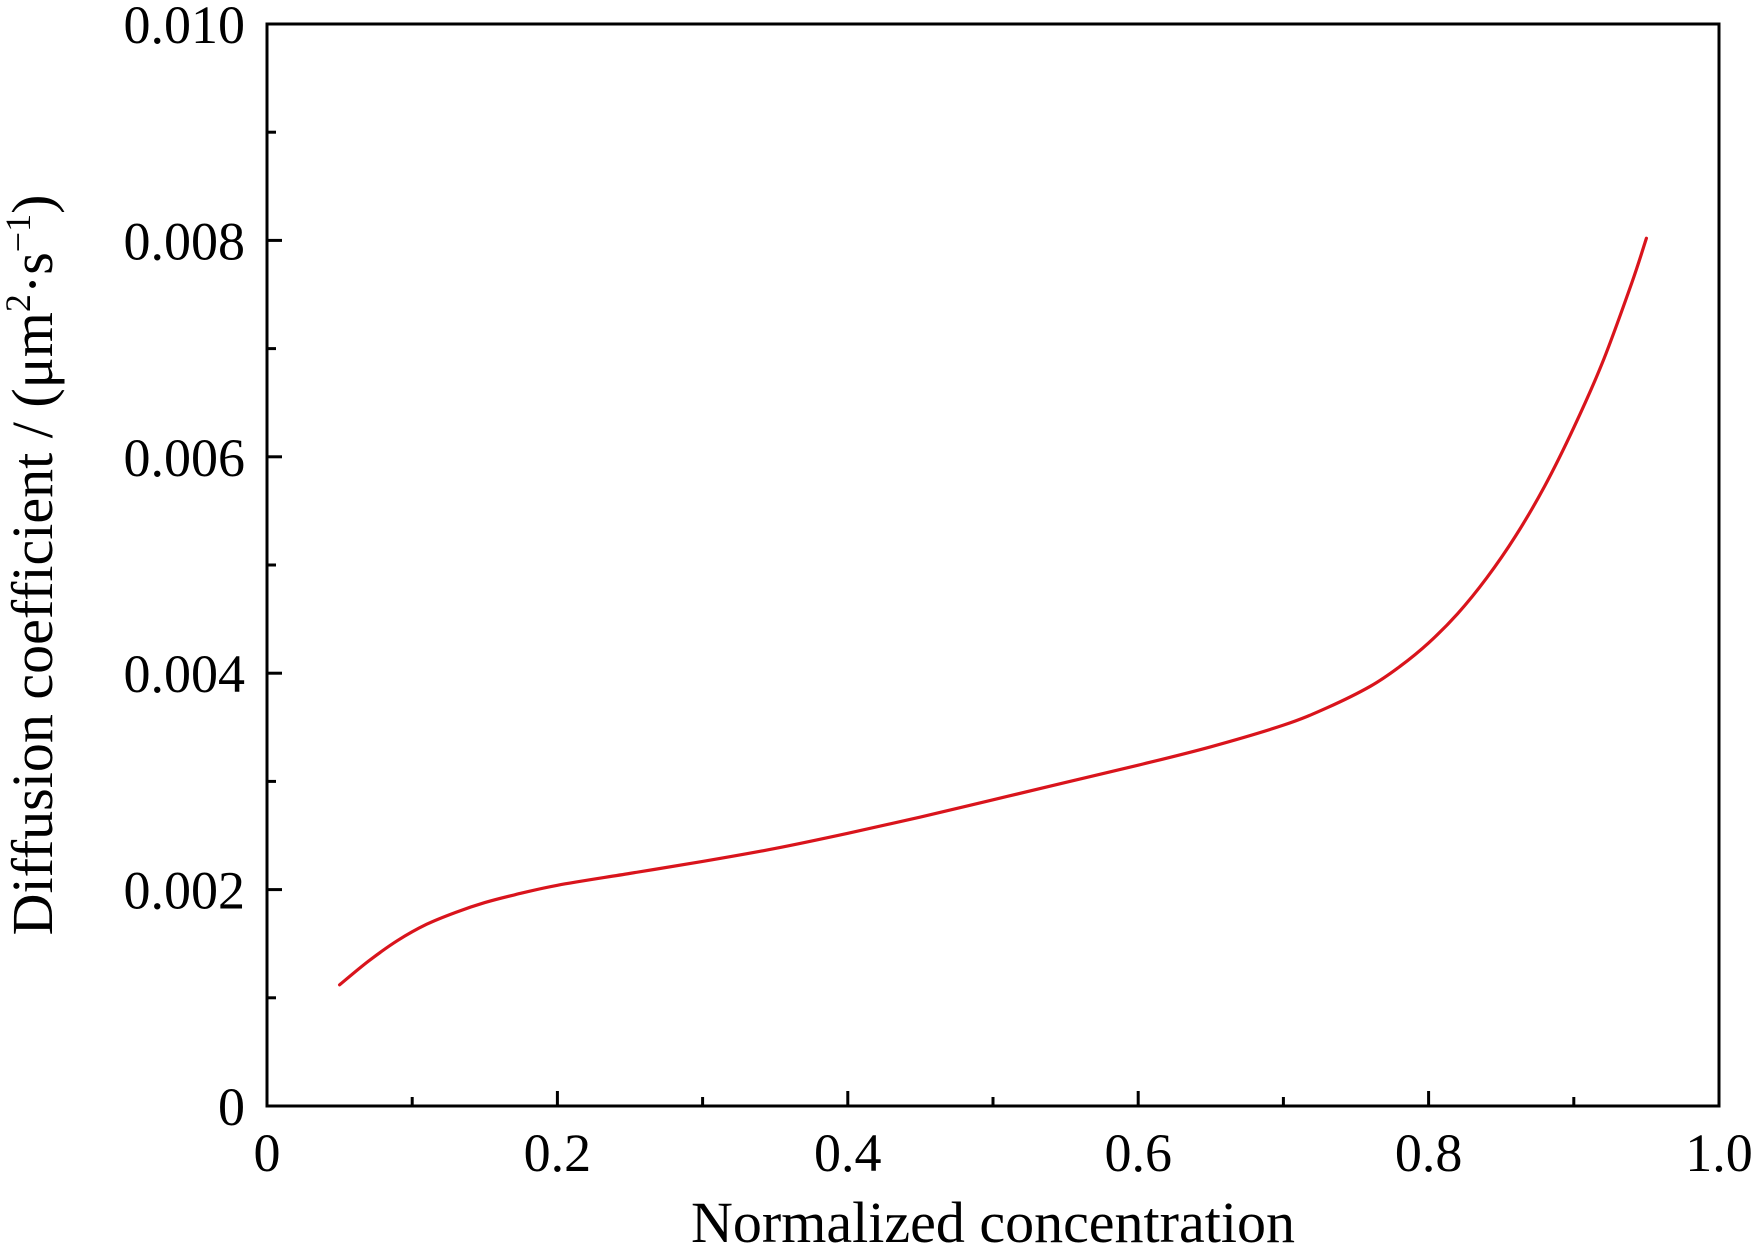 Image resolution: width=1764 pixels, height=1252 pixels. Describe the element at coordinates (185, 674) in the screenshot. I see `y-tick-label: 0.004` at that location.